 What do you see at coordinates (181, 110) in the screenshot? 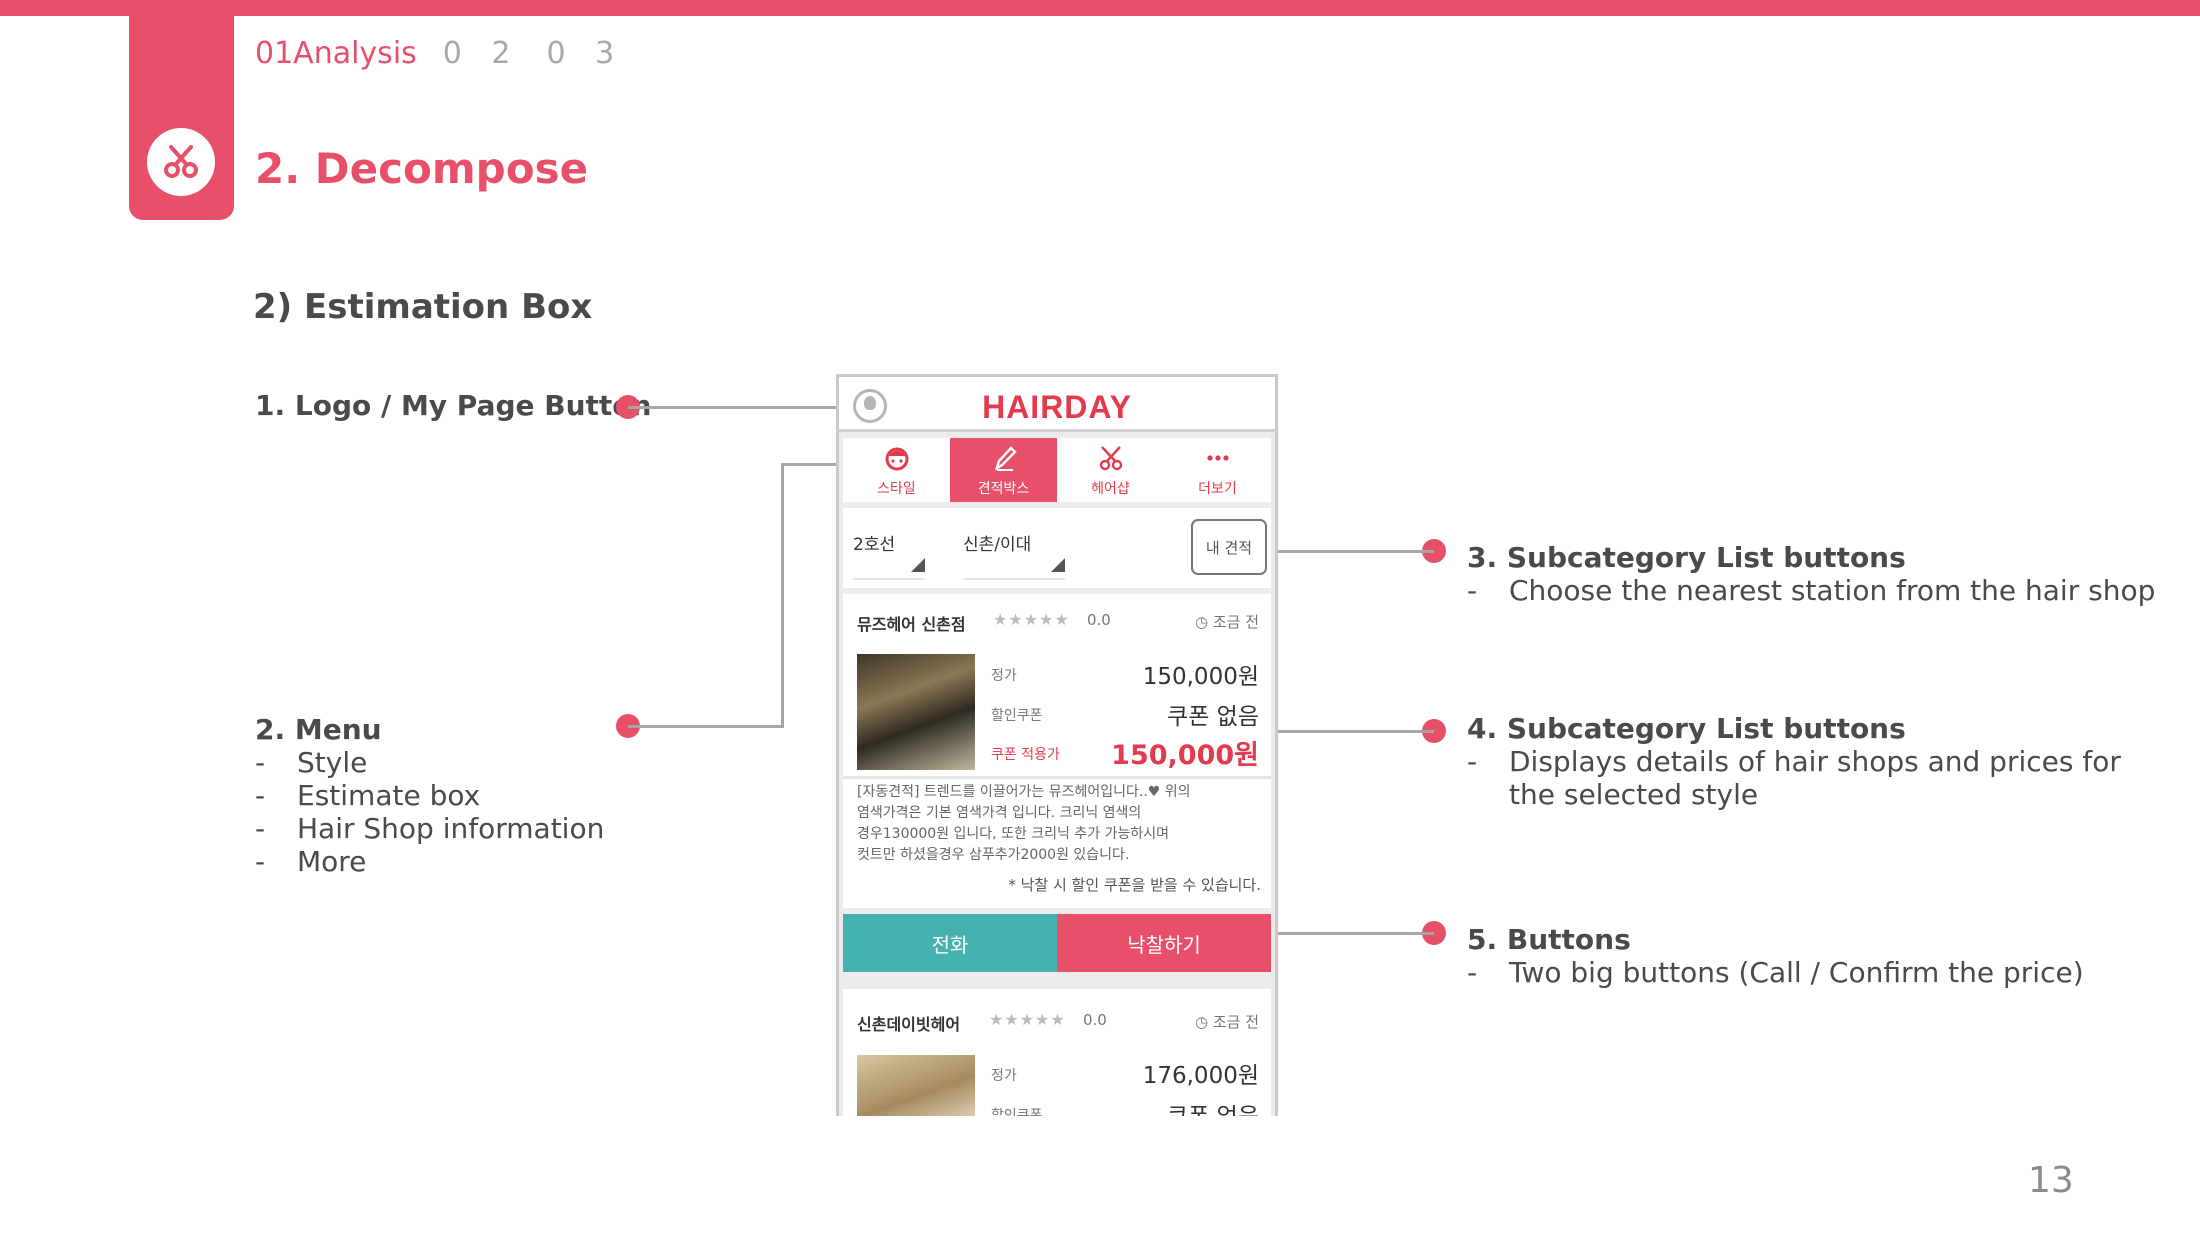
I see `corner-tab` at bounding box center [181, 110].